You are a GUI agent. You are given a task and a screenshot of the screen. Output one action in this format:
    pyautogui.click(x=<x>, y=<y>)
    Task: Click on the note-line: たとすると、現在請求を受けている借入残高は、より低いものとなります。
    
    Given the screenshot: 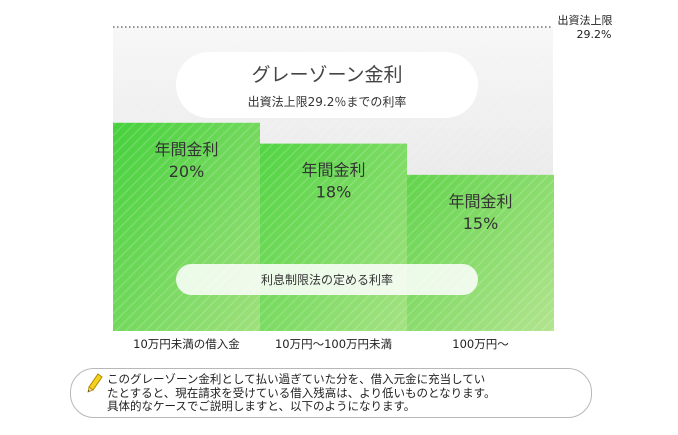 What is the action you would take?
    pyautogui.click(x=301, y=392)
    